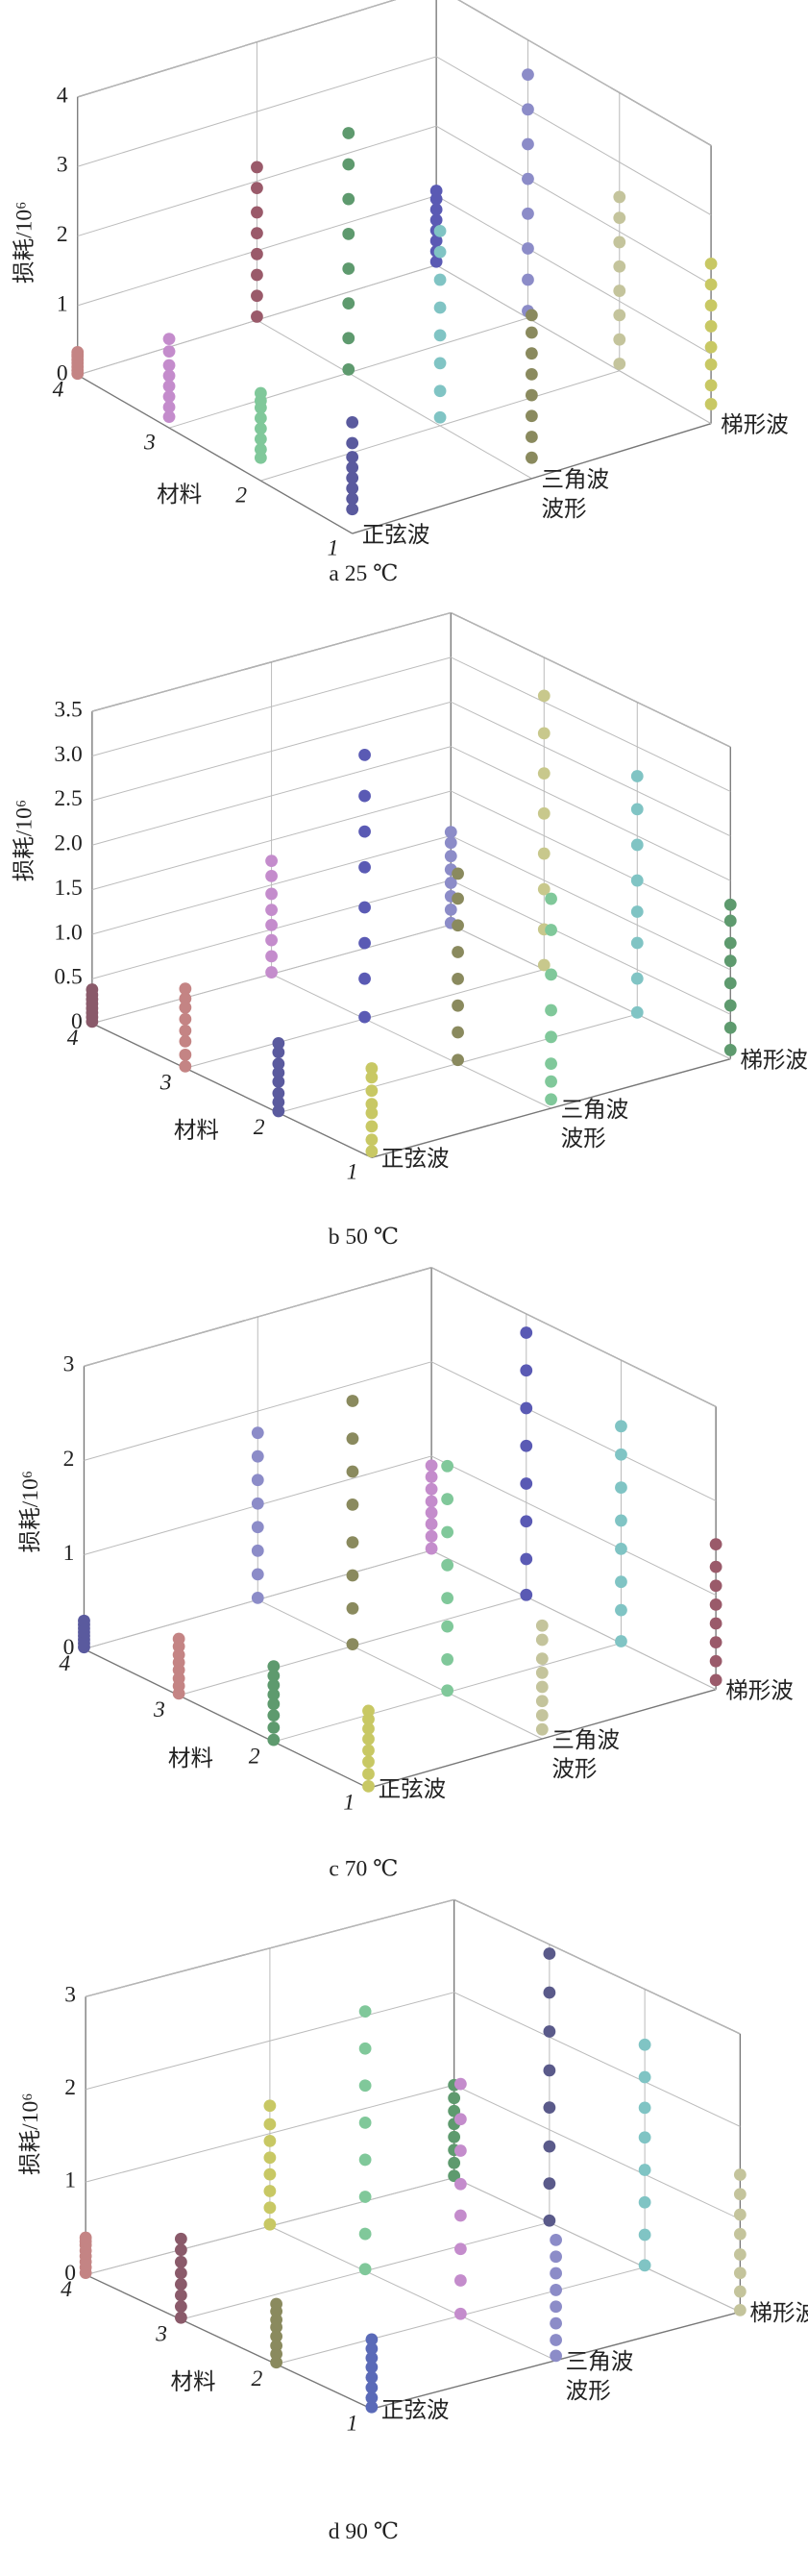  I want to click on y-tick-label: 2.0, so click(68, 844).